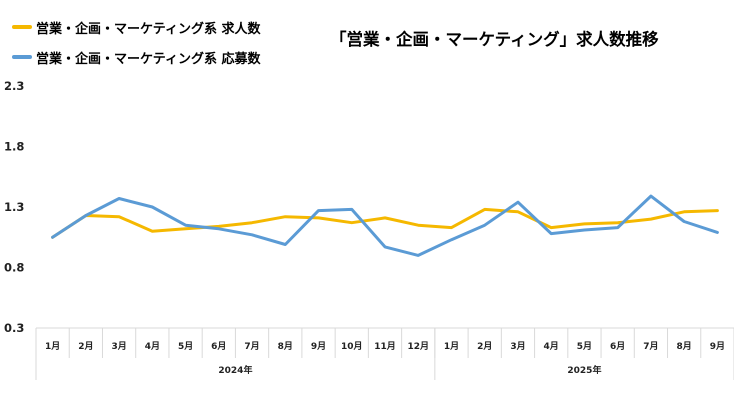  What do you see at coordinates (418, 346) in the screenshot?
I see `x-tick-label: 12月` at bounding box center [418, 346].